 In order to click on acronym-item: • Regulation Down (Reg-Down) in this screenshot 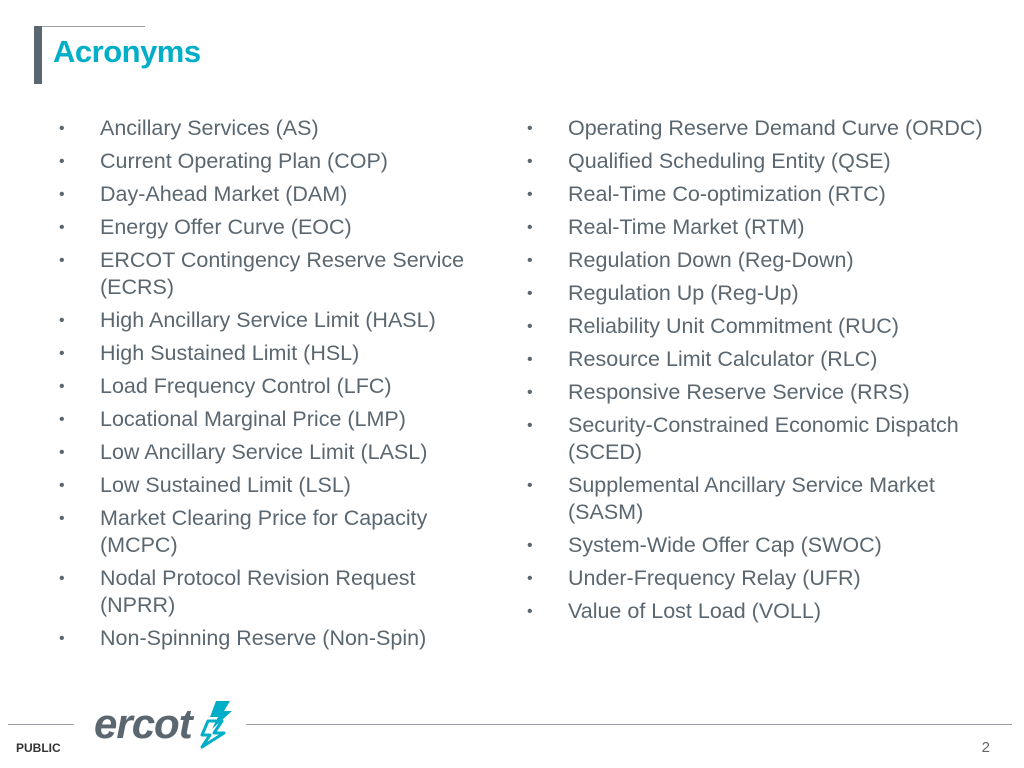, I will do `click(761, 260)`.